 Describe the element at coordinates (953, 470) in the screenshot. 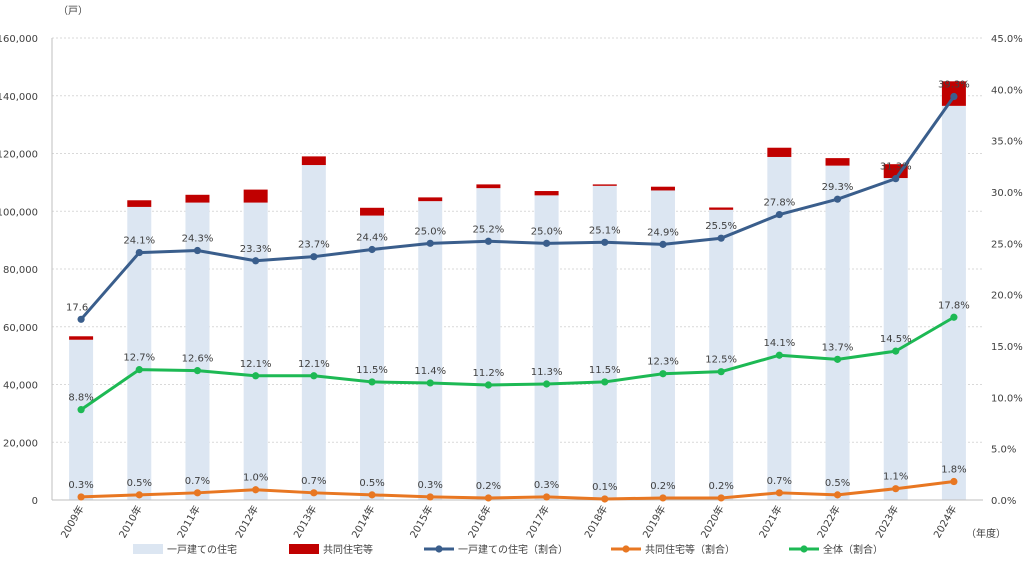

I see `data-label: 1.8%` at that location.